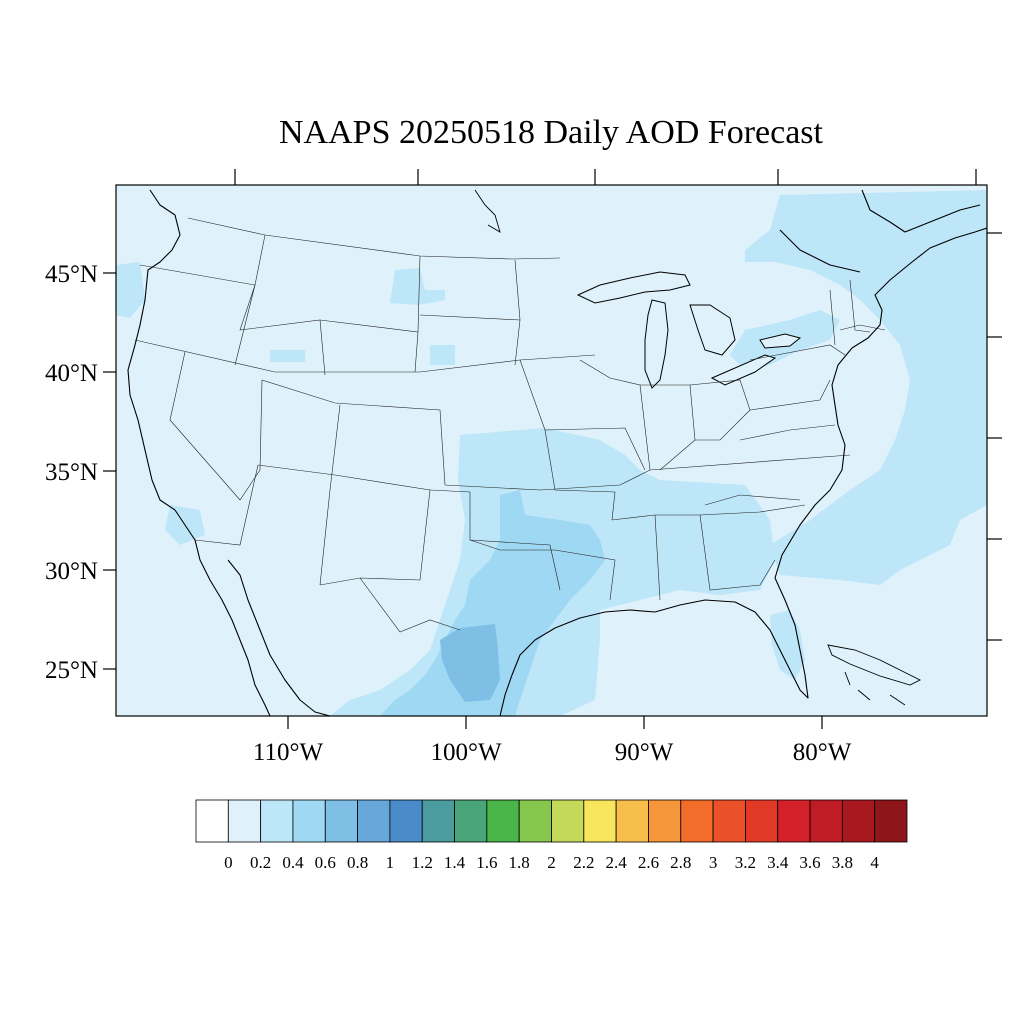  Describe the element at coordinates (633, 287) in the screenshot. I see `lake-superior` at that location.